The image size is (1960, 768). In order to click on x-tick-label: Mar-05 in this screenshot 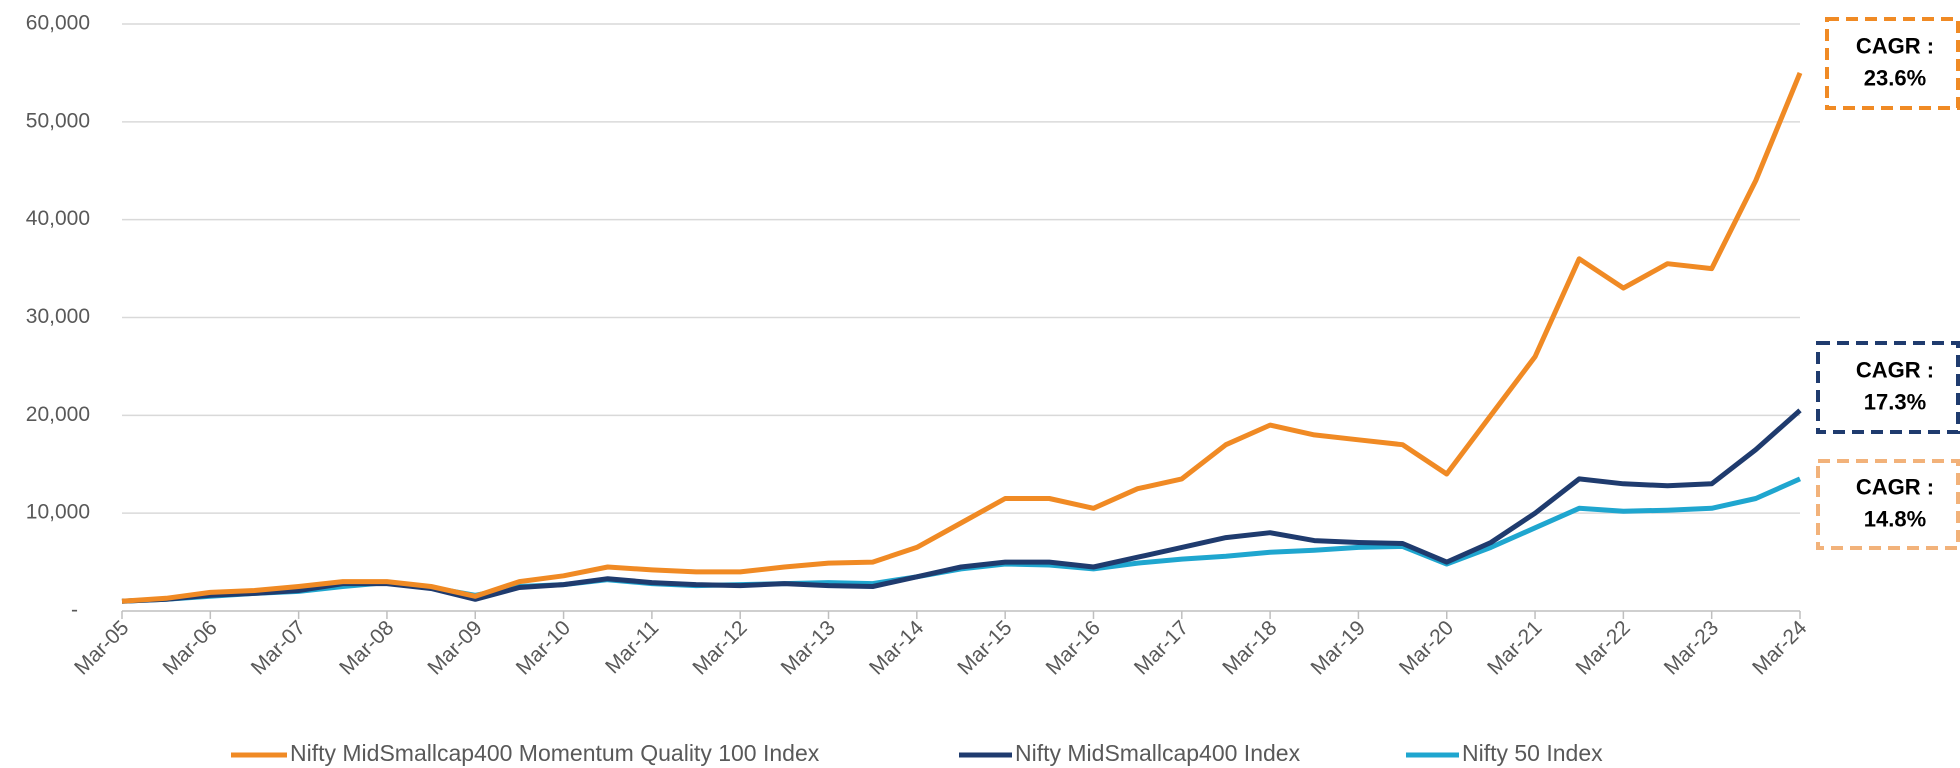, I will do `click(101, 647)`.